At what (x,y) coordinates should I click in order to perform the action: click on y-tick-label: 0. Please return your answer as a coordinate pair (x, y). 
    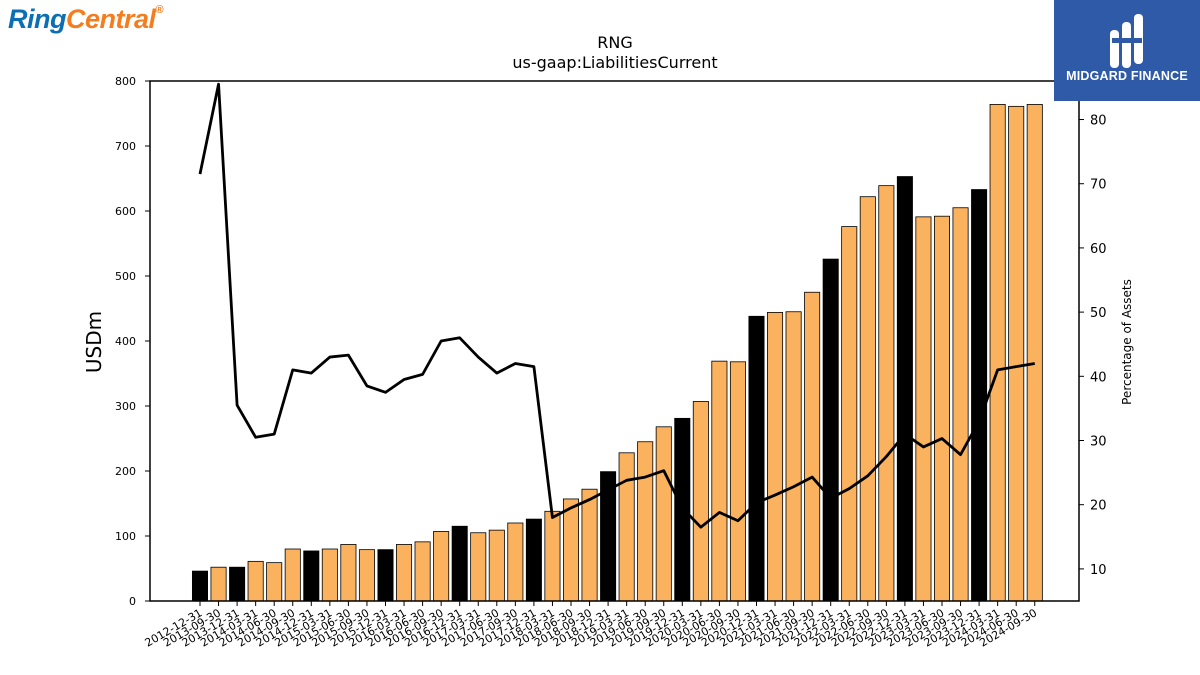
    Looking at the image, I should click on (132, 601).